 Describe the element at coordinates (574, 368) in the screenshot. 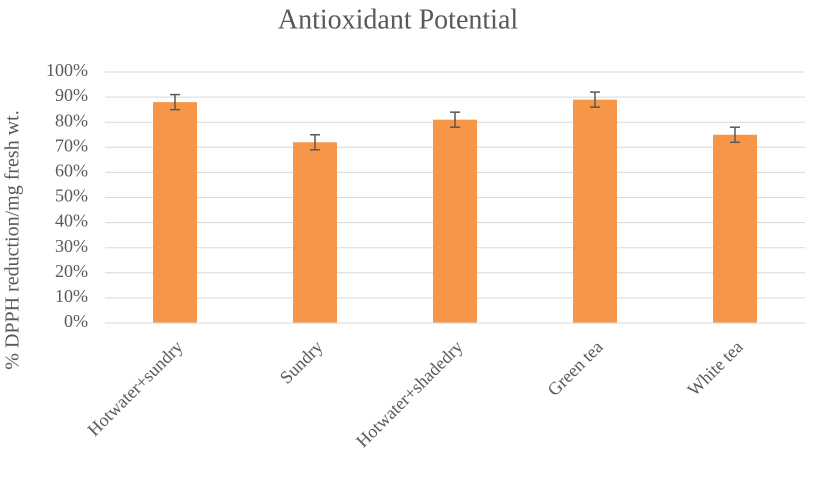

I see `x-tick-label: Green tea` at that location.